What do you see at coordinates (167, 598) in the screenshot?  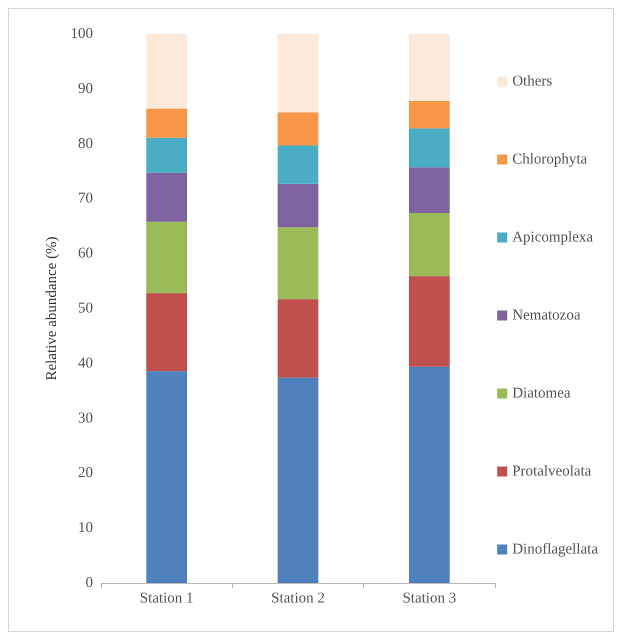 I see `x-tick-label: Station 1` at bounding box center [167, 598].